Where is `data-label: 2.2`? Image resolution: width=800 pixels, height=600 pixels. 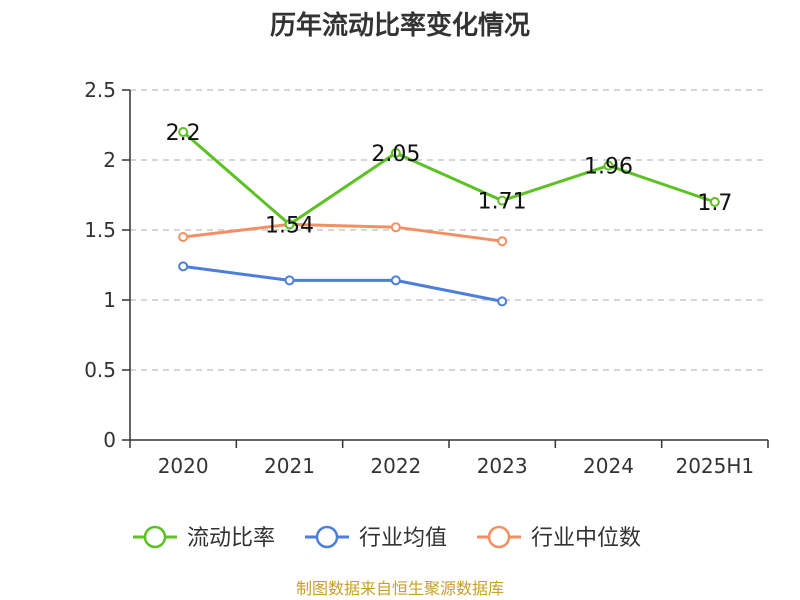
data-label: 2.2 is located at coordinates (183, 133).